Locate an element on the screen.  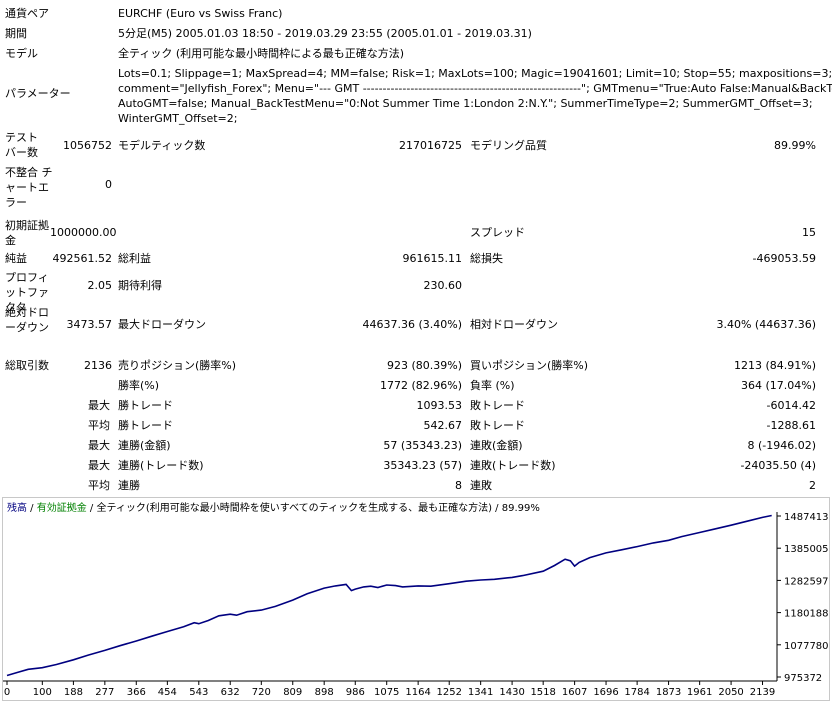
rel-dd-value: 3.40% (44637.36) is located at coordinates (766, 324).